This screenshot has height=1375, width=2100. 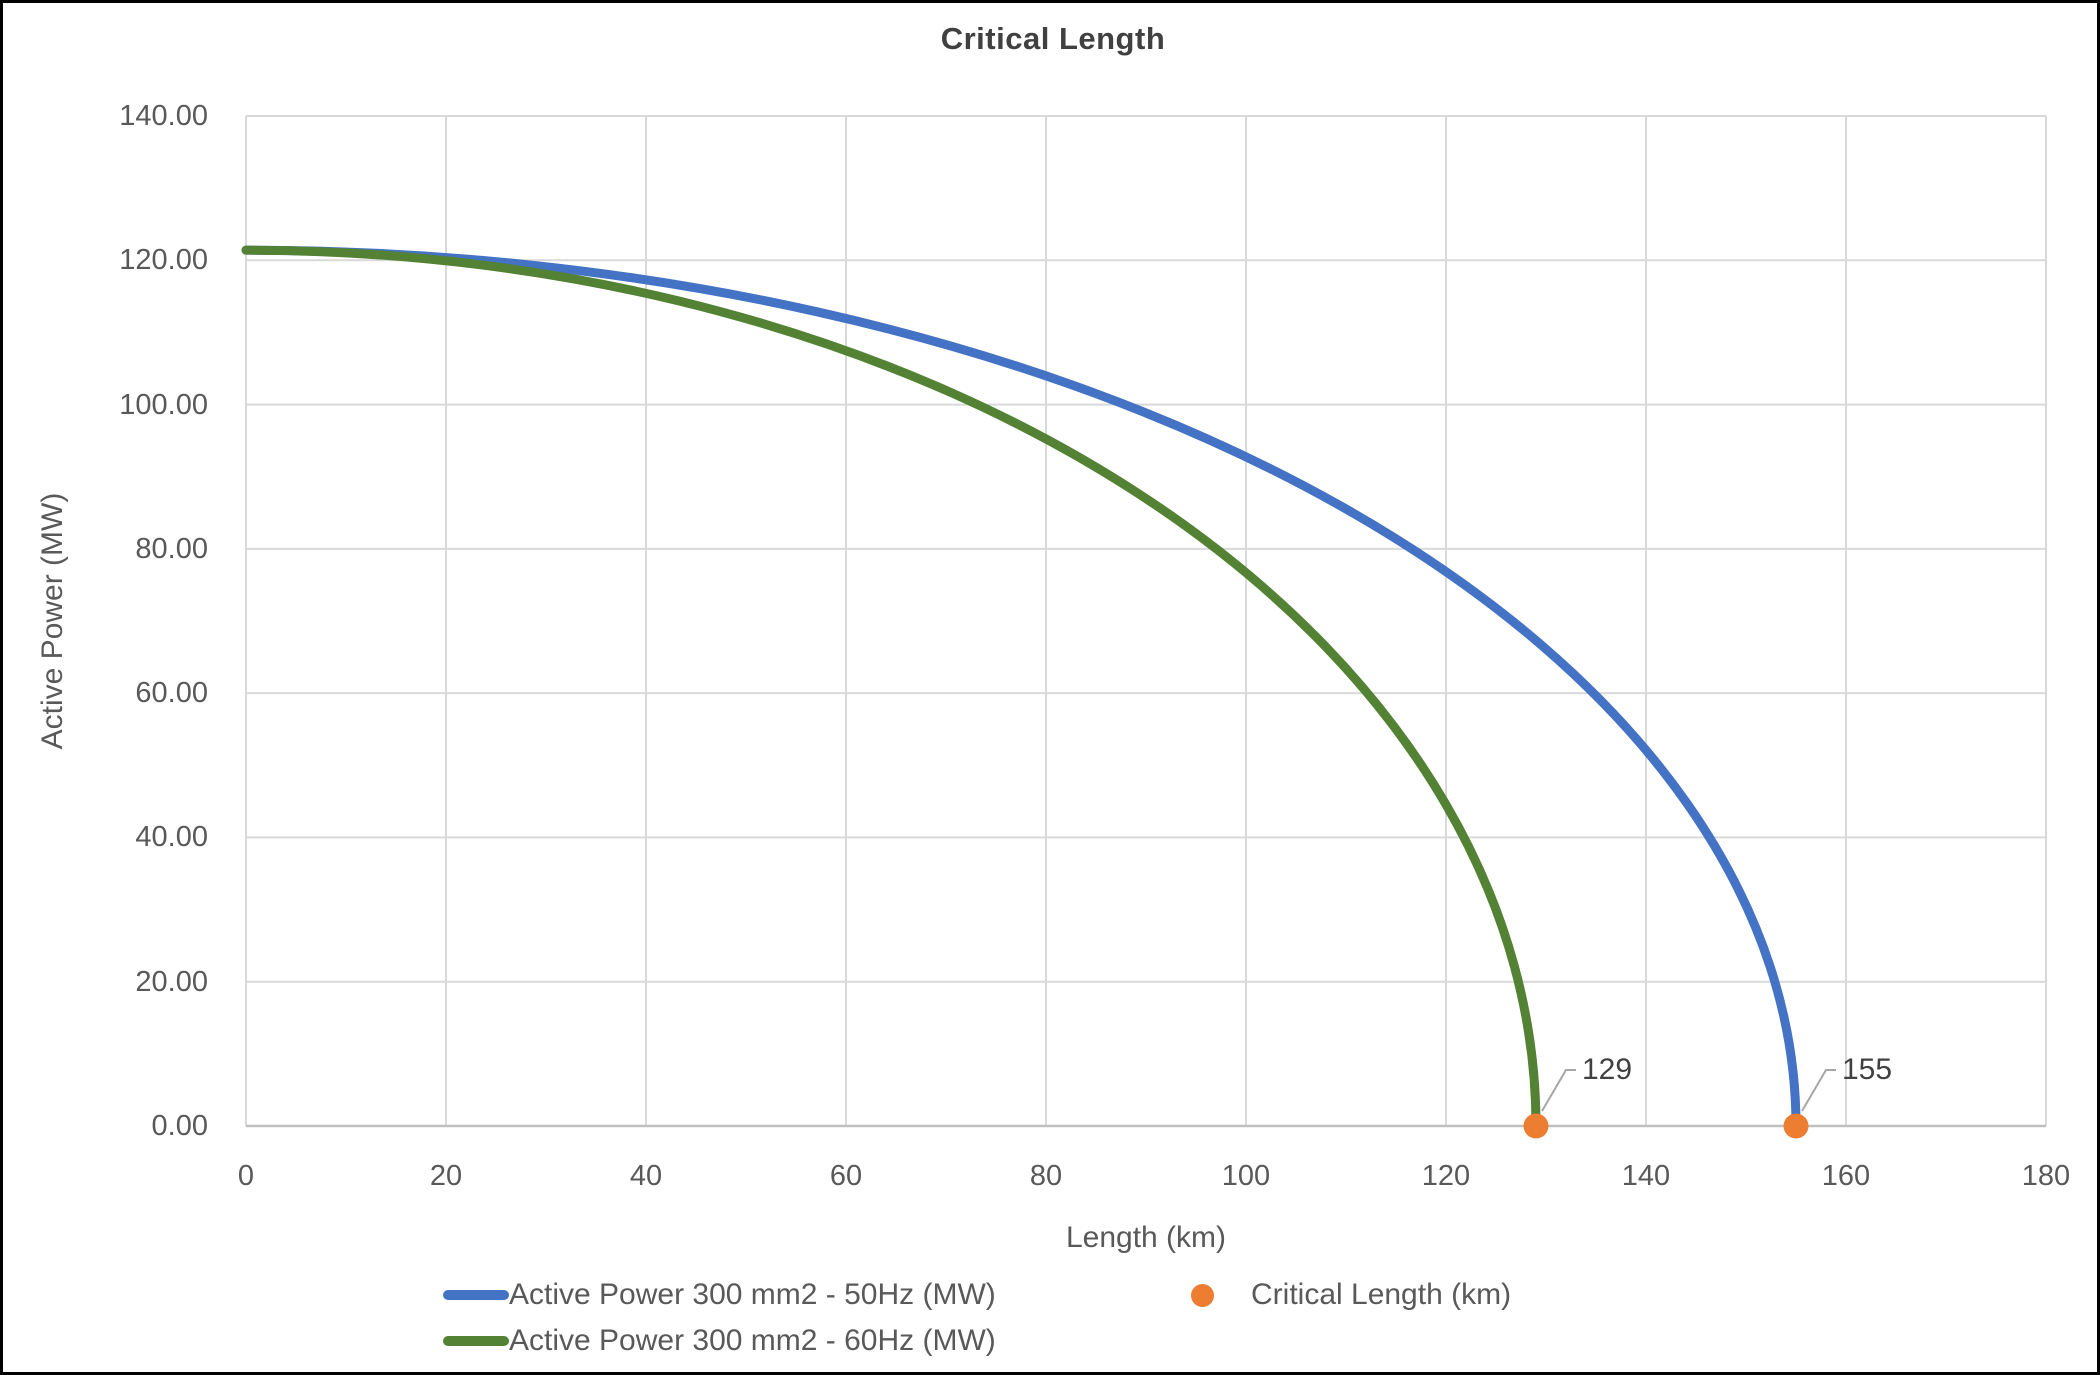 I want to click on x-tick-label-0: 0, so click(x=246, y=1176).